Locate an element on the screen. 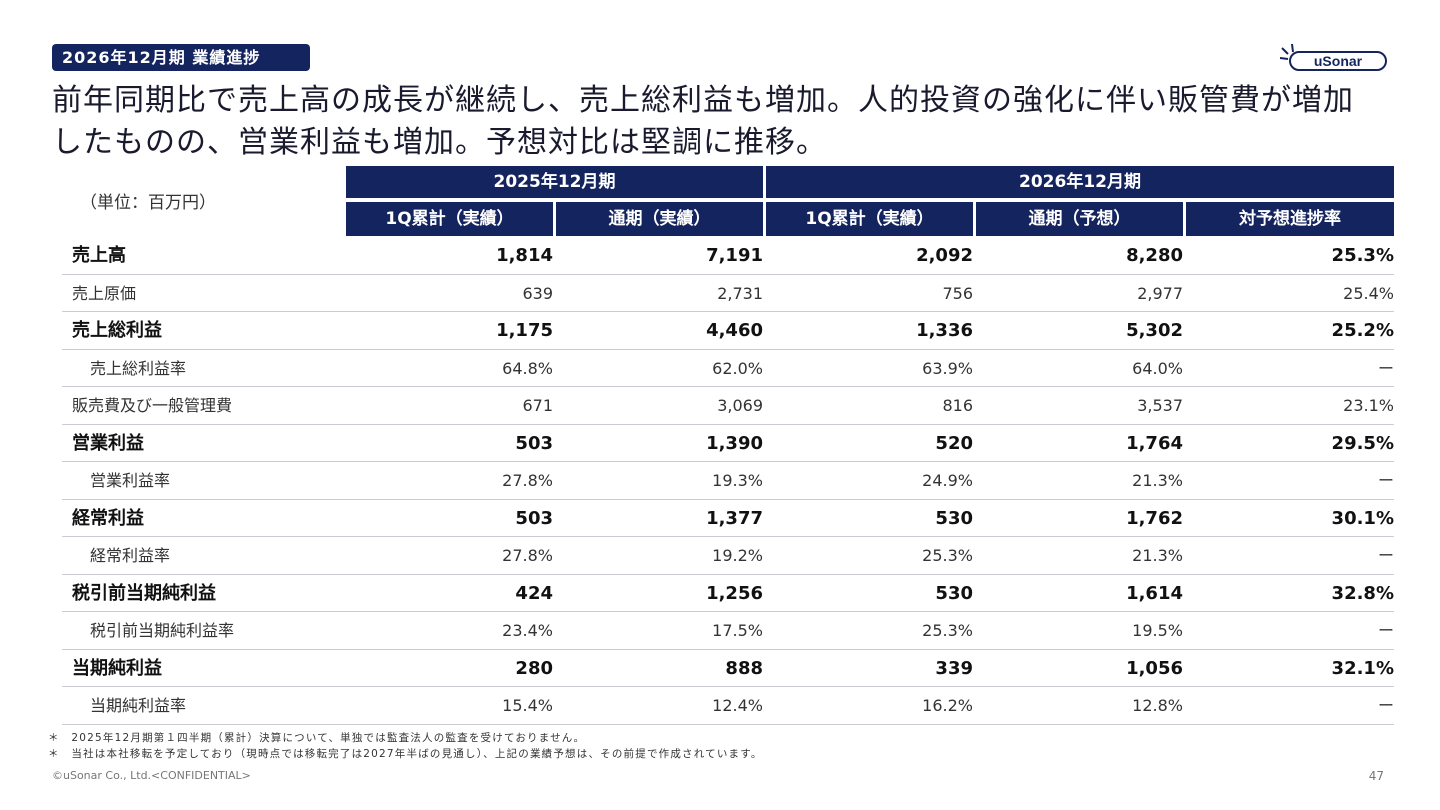  table-row: 税引前当期純利益 424 1,256 530 1,614 32.8% is located at coordinates (728, 593).